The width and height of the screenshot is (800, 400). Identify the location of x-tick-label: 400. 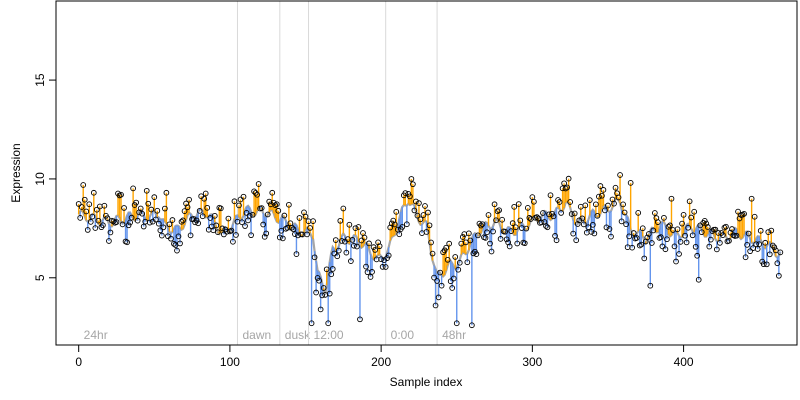
(684, 362).